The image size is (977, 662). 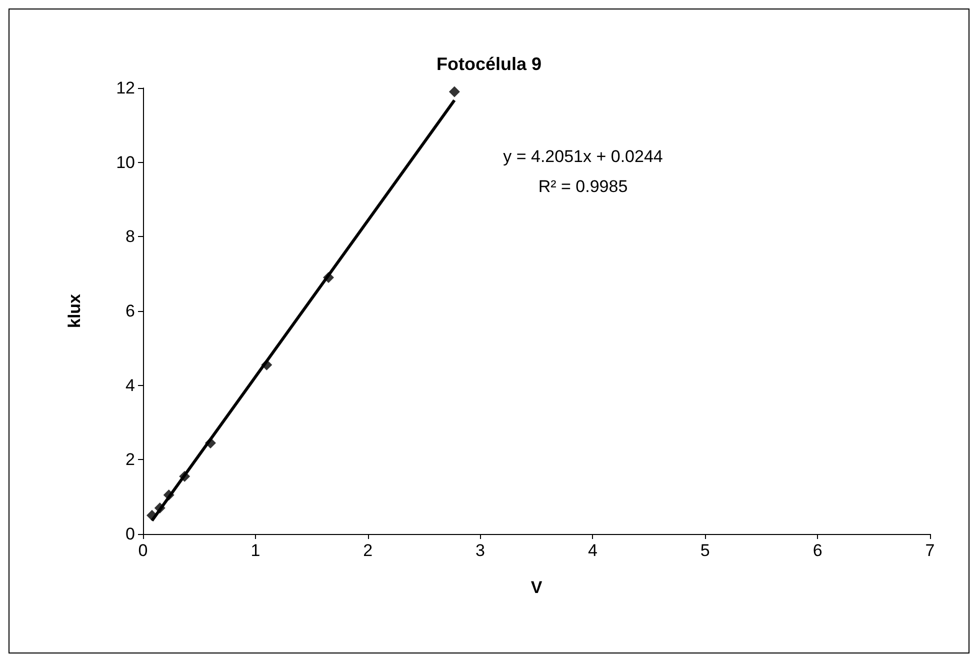 What do you see at coordinates (143, 550) in the screenshot?
I see `x-tick-label: 0` at bounding box center [143, 550].